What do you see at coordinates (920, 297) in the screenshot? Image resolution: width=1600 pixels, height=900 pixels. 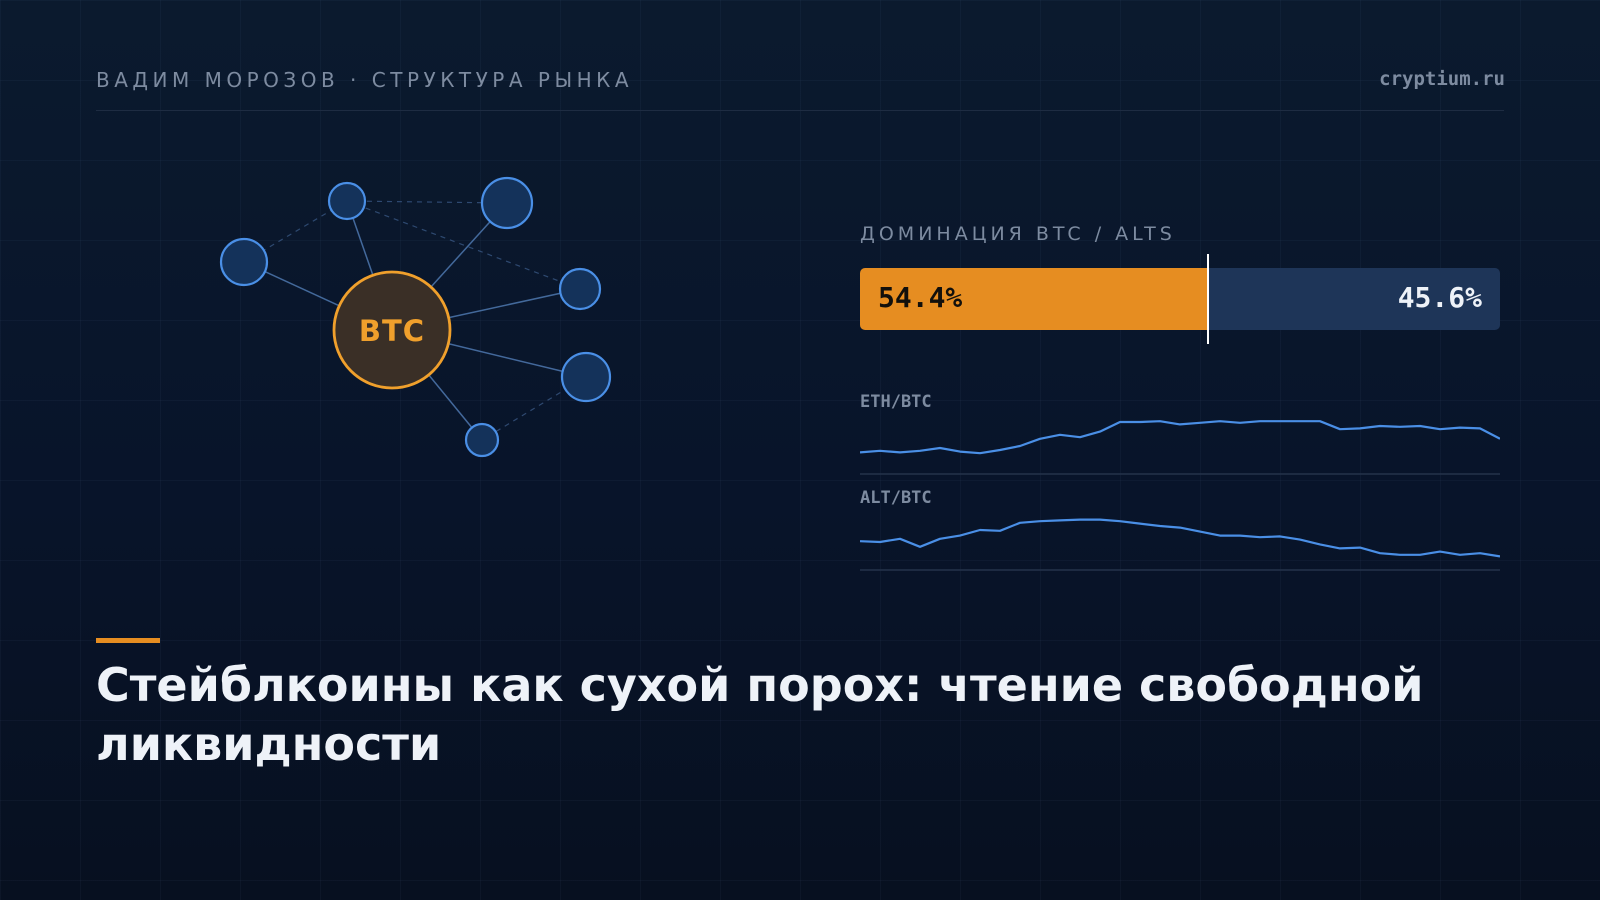 I see `dominance-btc-value: 54.4%` at bounding box center [920, 297].